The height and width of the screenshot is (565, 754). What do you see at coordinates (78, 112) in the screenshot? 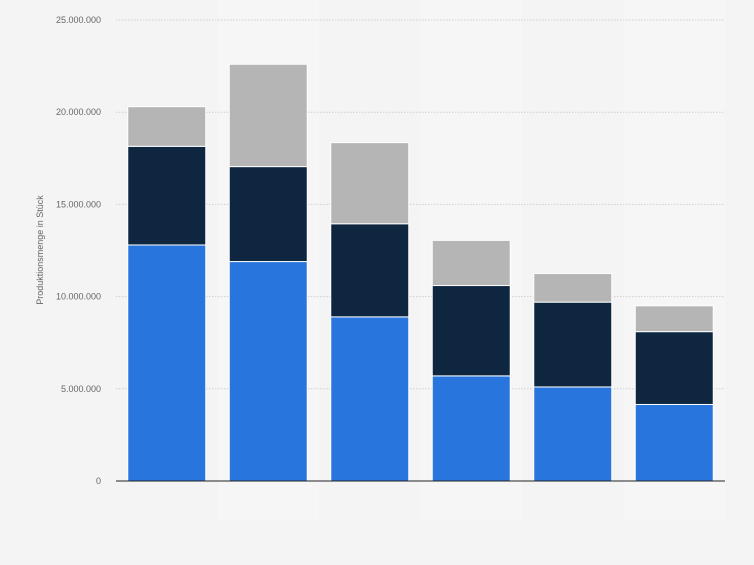
I see `y-tick-label: 20.000.000` at bounding box center [78, 112].